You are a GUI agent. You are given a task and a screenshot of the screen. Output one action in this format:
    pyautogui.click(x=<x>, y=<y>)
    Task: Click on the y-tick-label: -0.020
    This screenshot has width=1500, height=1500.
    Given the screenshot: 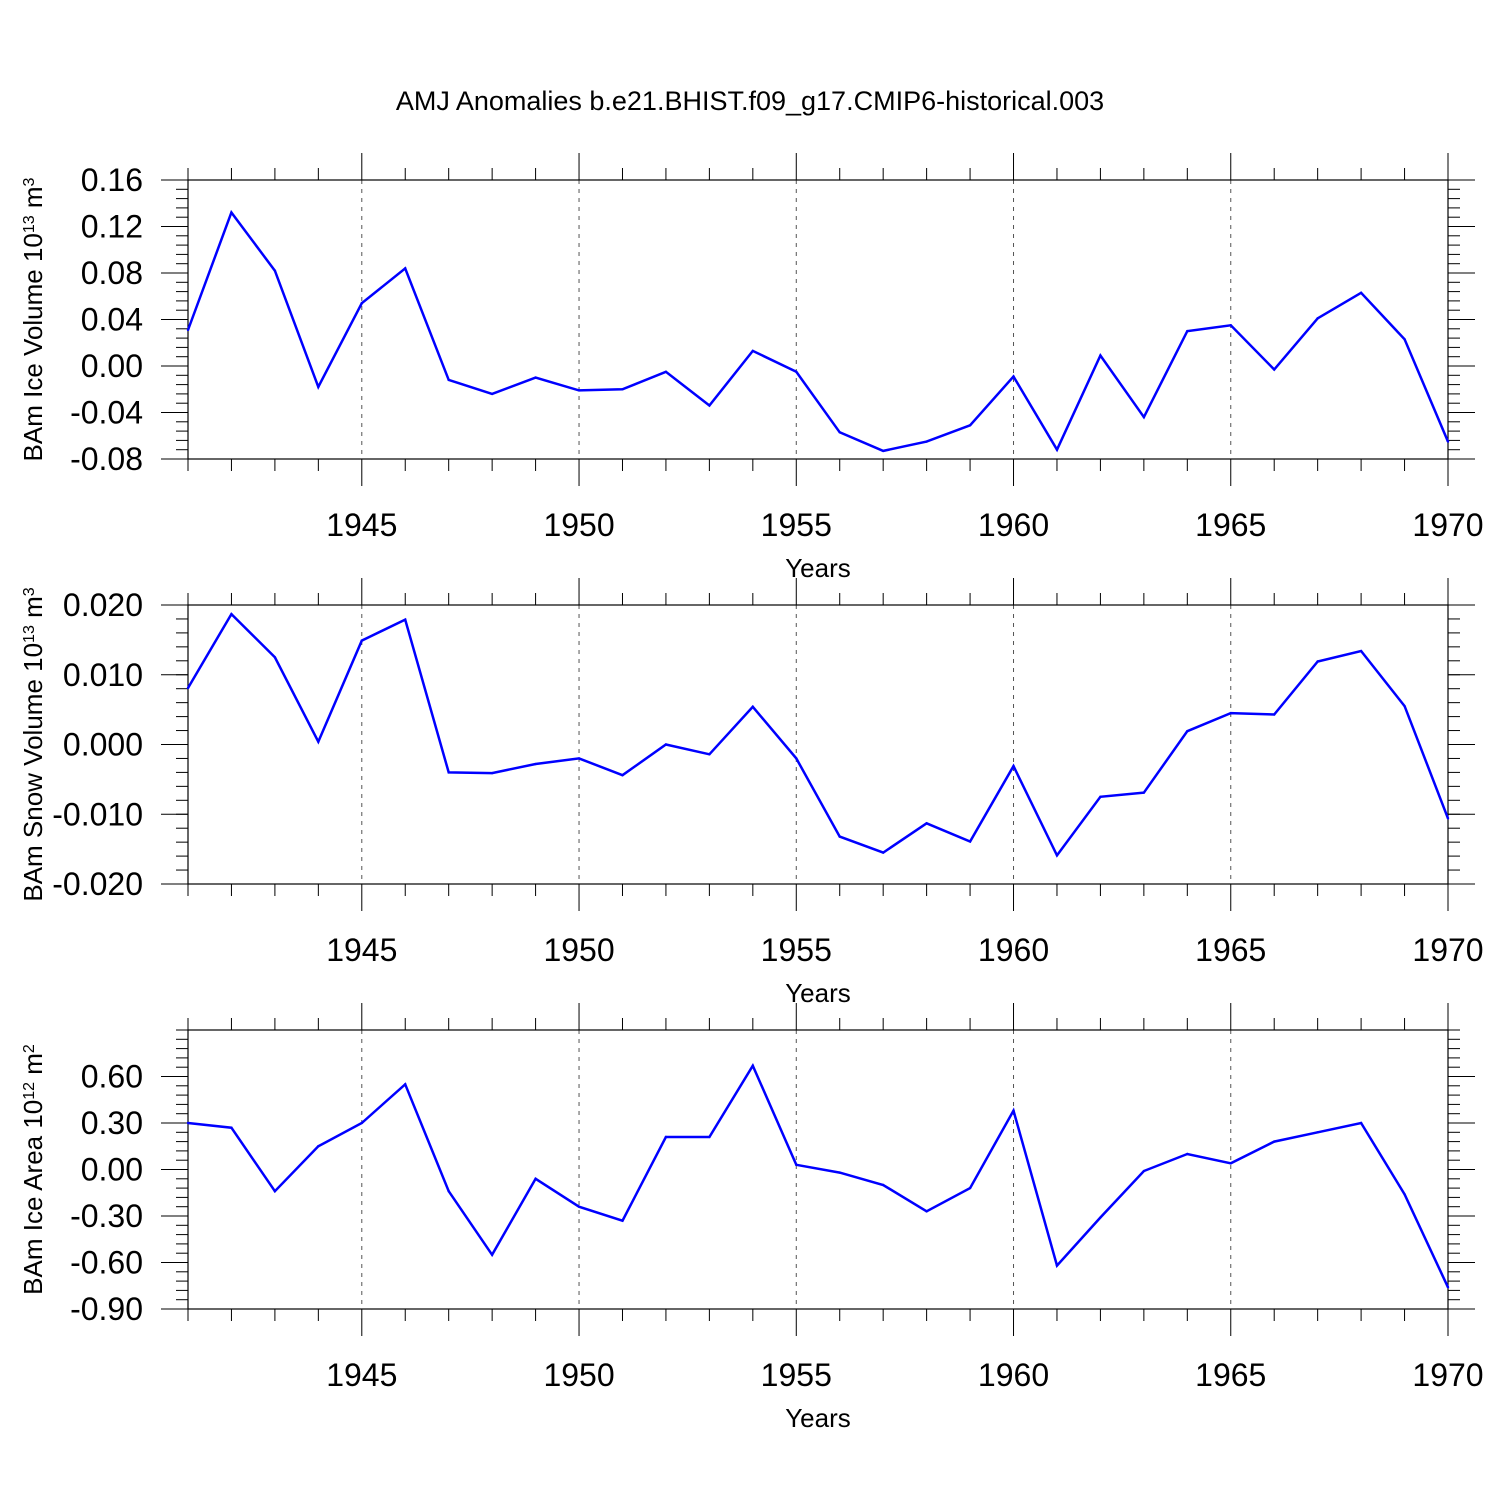 What is the action you would take?
    pyautogui.click(x=97, y=884)
    